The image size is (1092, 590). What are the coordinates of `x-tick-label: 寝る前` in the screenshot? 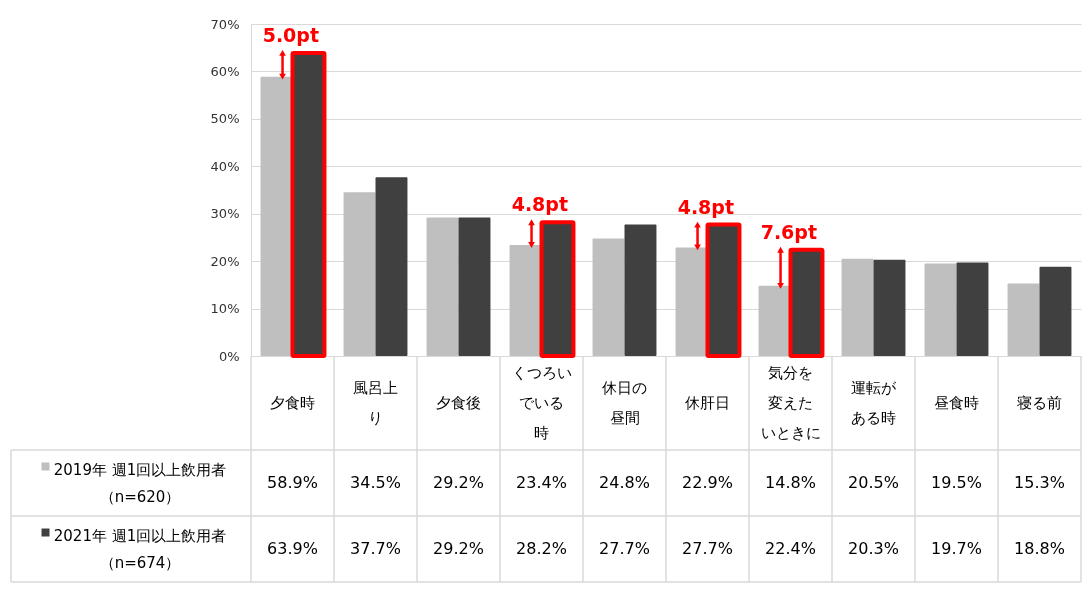 It's located at (1039, 403).